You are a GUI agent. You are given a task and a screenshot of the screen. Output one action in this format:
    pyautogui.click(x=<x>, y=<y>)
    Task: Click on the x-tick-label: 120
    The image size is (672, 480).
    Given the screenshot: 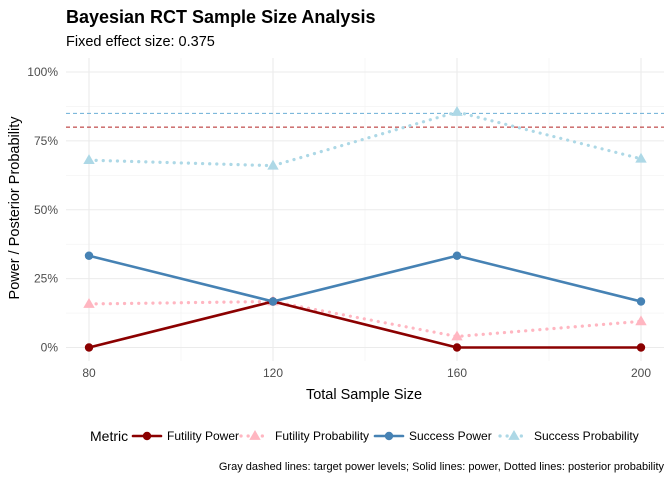 What is the action you would take?
    pyautogui.click(x=273, y=373)
    